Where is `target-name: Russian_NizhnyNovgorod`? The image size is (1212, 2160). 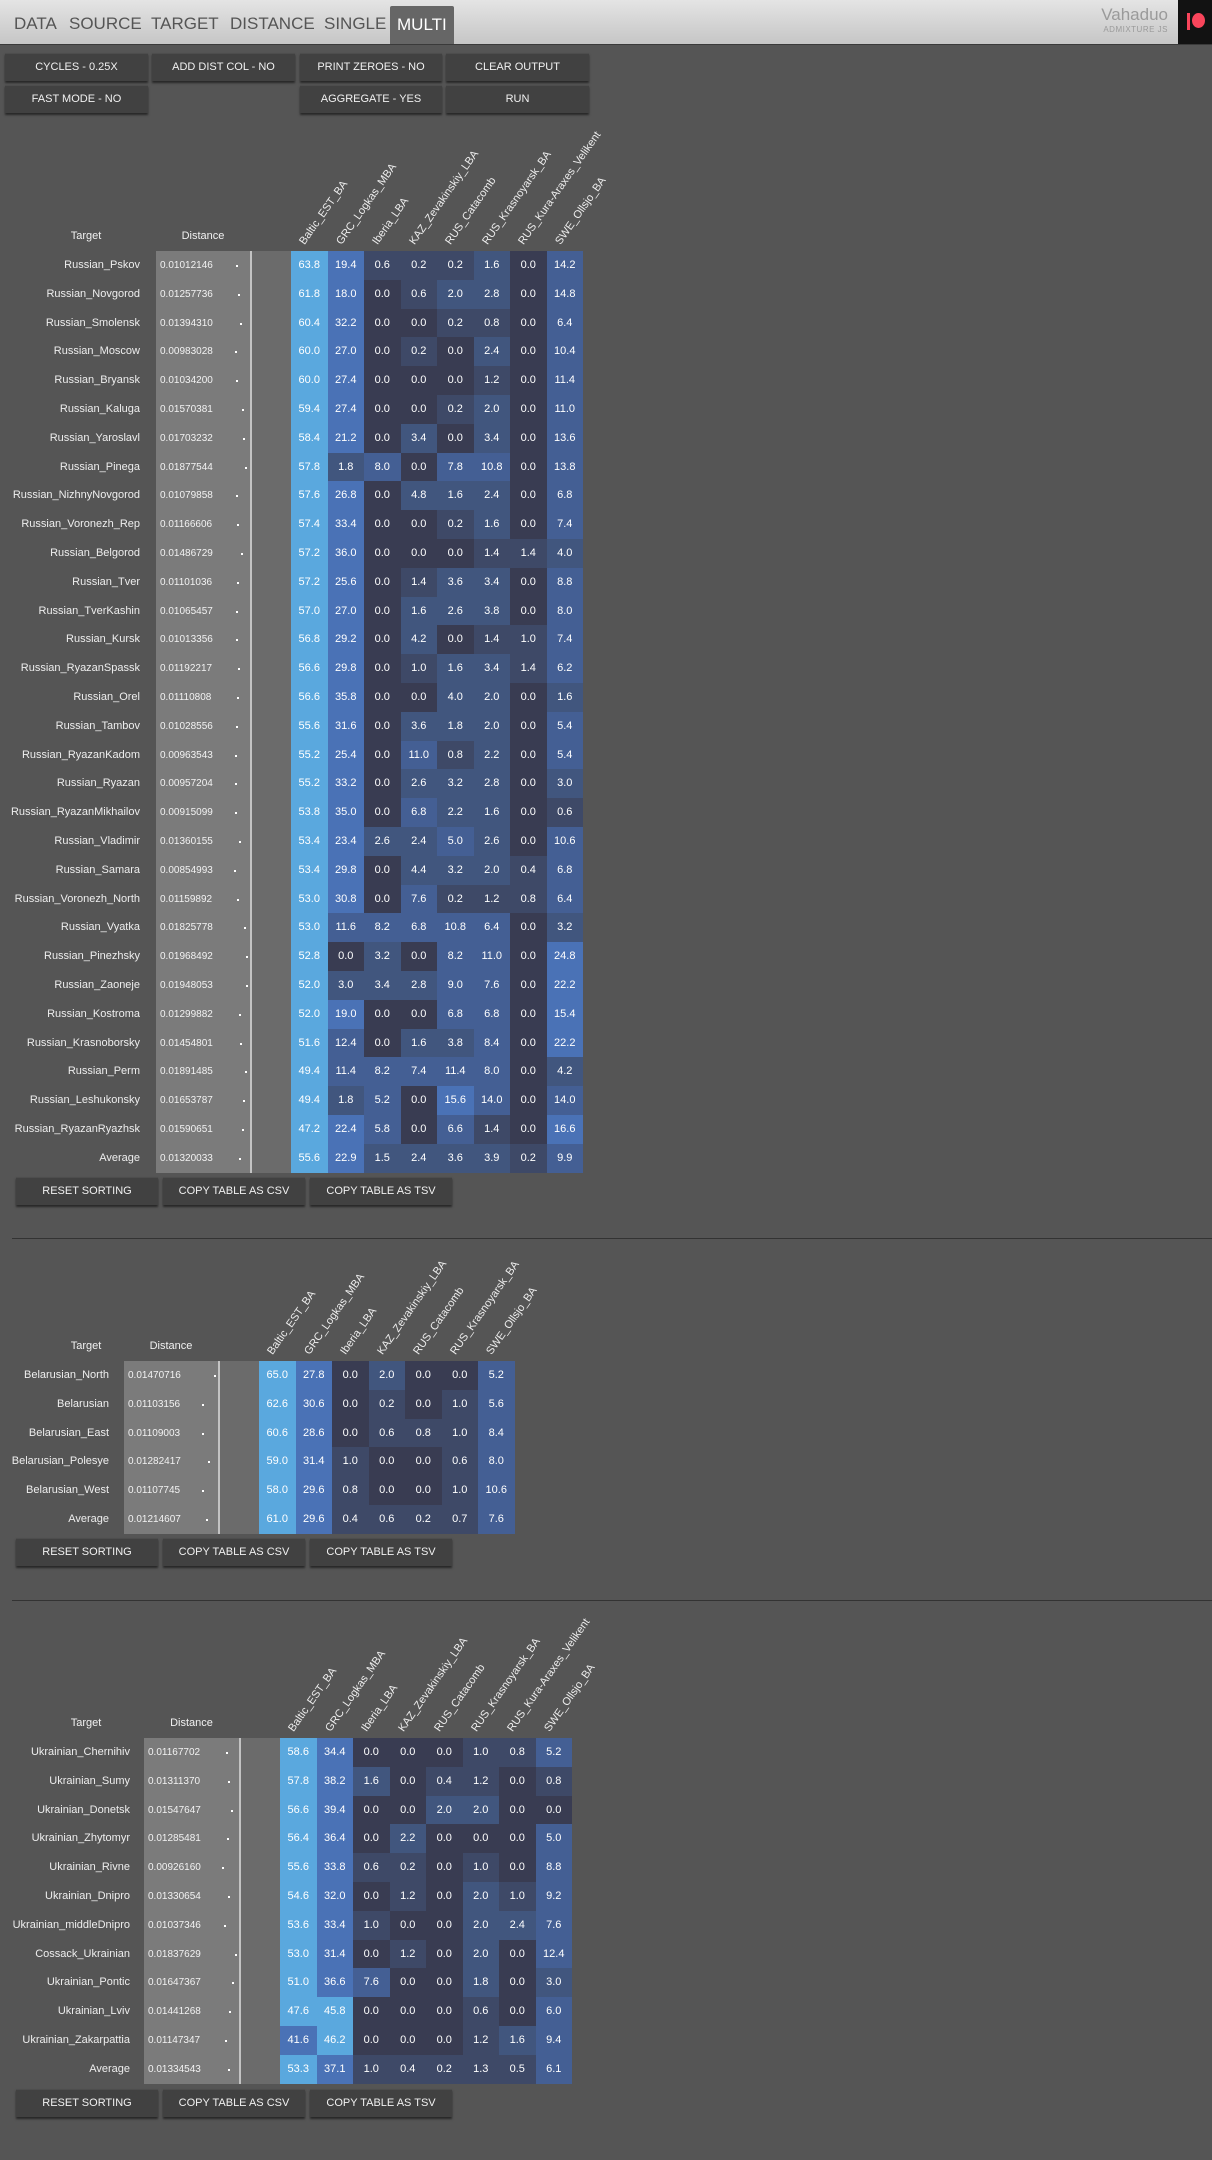
target-name: Russian_NizhnyNovgorod is located at coordinates (76, 495).